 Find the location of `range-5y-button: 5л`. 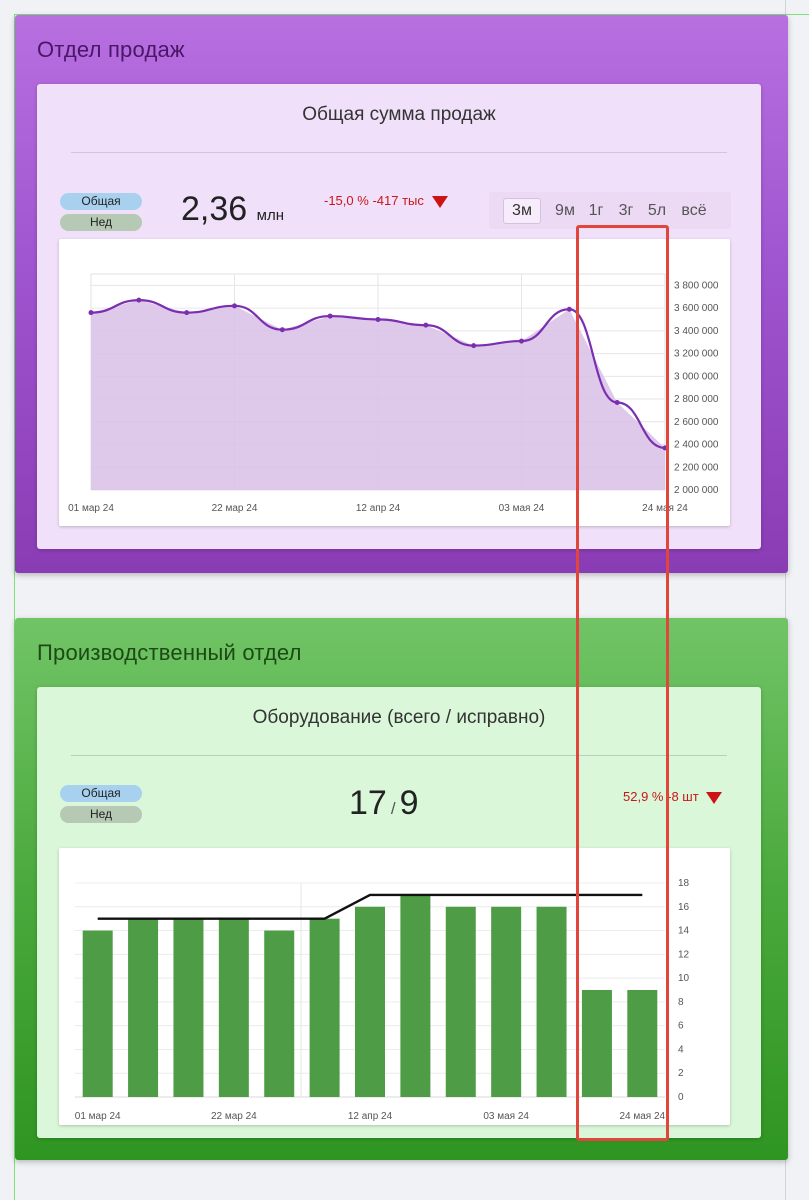

range-5y-button: 5л is located at coordinates (657, 210).